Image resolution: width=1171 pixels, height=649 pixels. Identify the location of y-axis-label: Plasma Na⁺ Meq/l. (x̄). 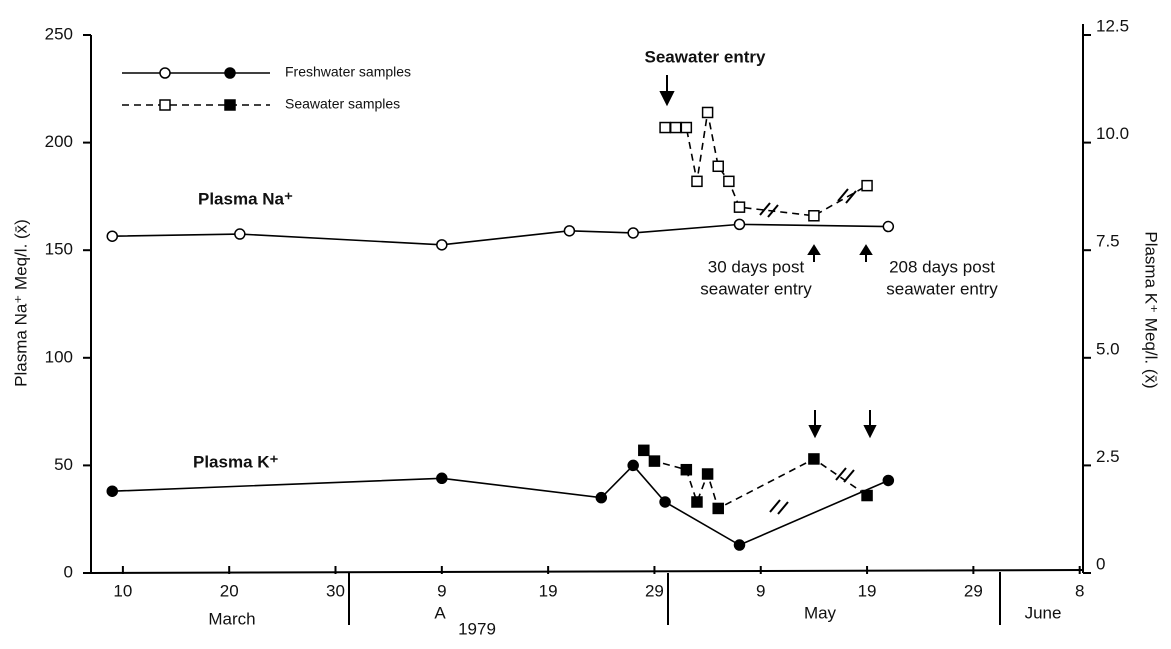
(20, 303).